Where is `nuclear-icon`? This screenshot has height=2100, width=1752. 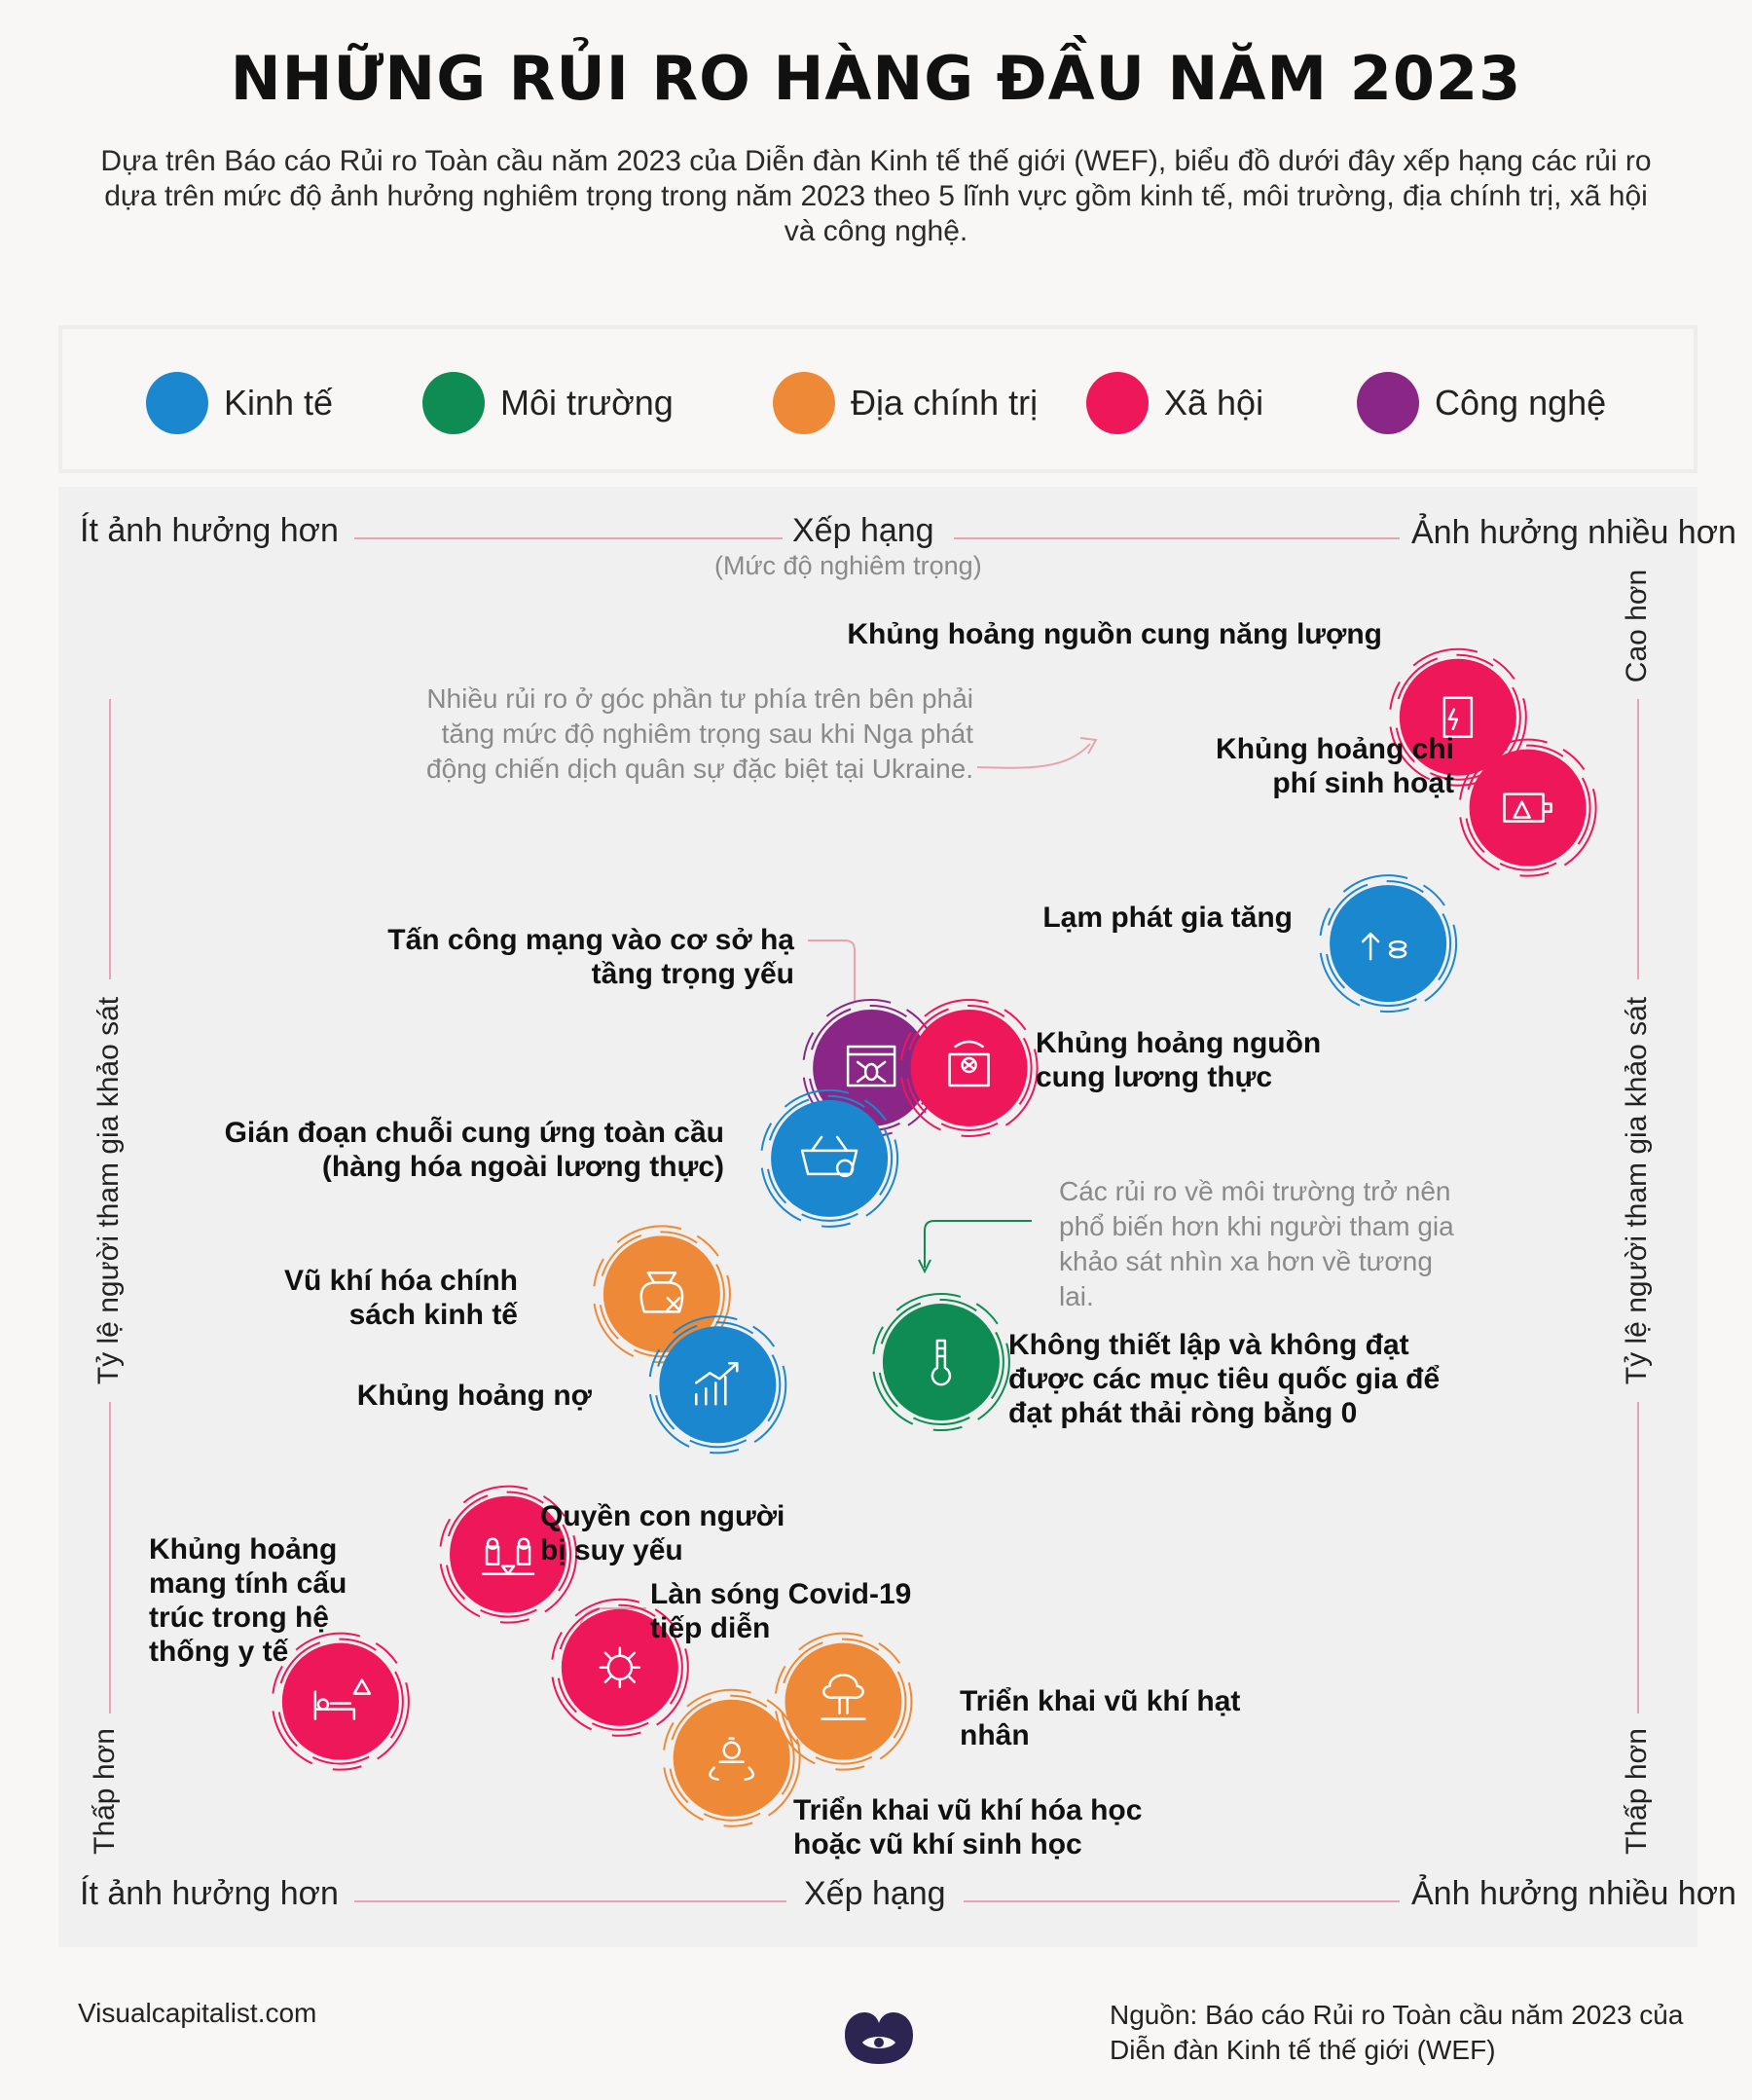
nuclear-icon is located at coordinates (844, 1697).